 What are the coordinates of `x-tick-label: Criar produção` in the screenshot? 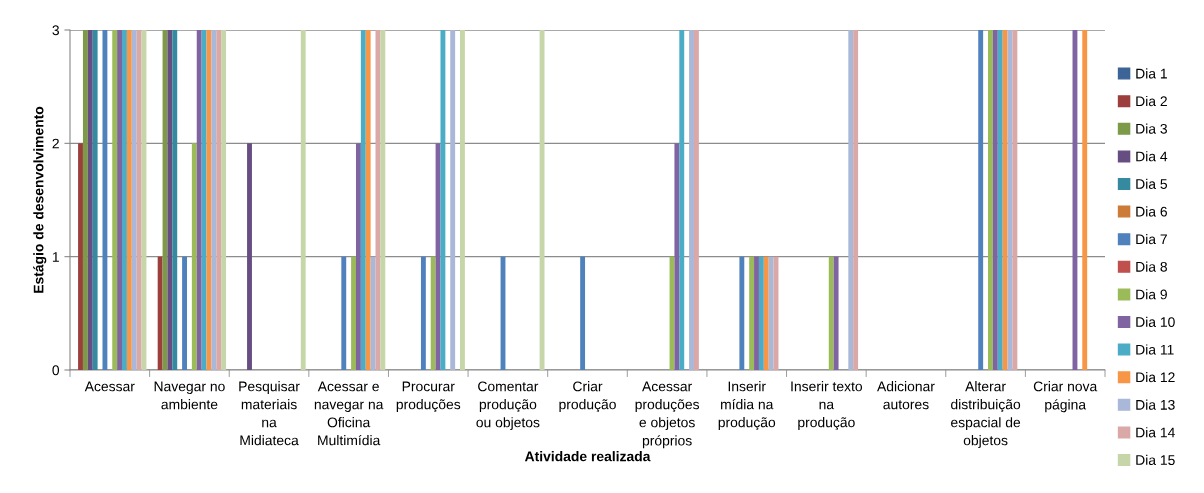 It's located at (587, 397).